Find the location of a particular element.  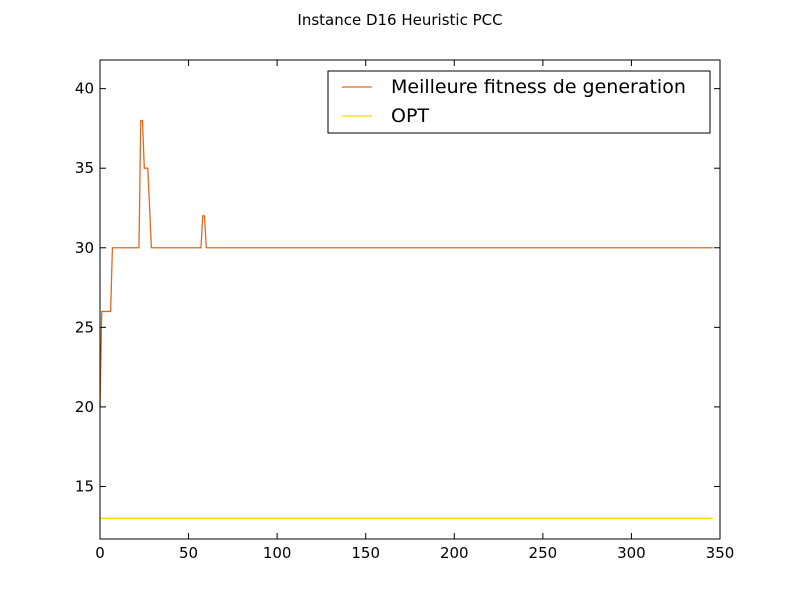

y-tick-label: 35 is located at coordinates (84, 168).